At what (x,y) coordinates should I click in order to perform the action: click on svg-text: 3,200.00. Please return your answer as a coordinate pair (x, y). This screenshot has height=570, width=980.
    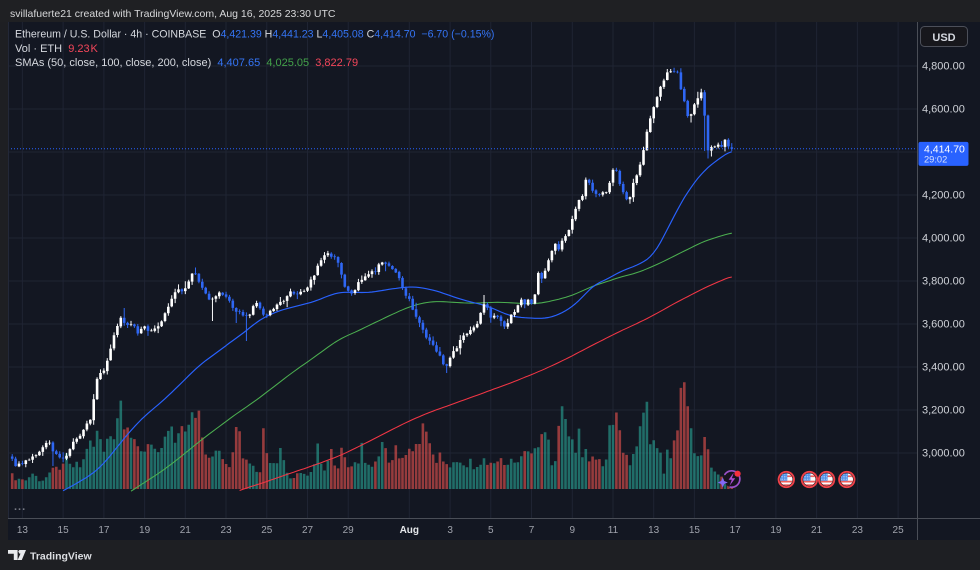
    Looking at the image, I should click on (943, 411).